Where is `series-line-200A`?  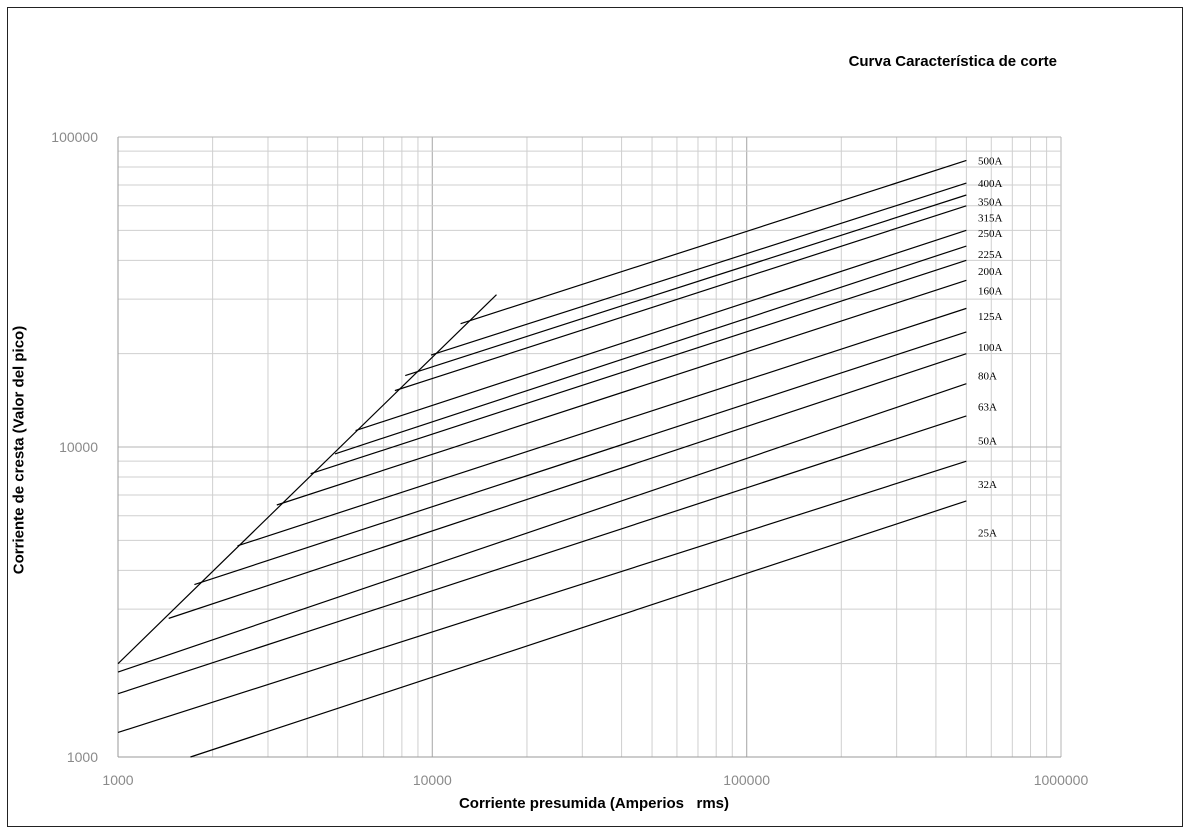
series-line-200A is located at coordinates (638, 367).